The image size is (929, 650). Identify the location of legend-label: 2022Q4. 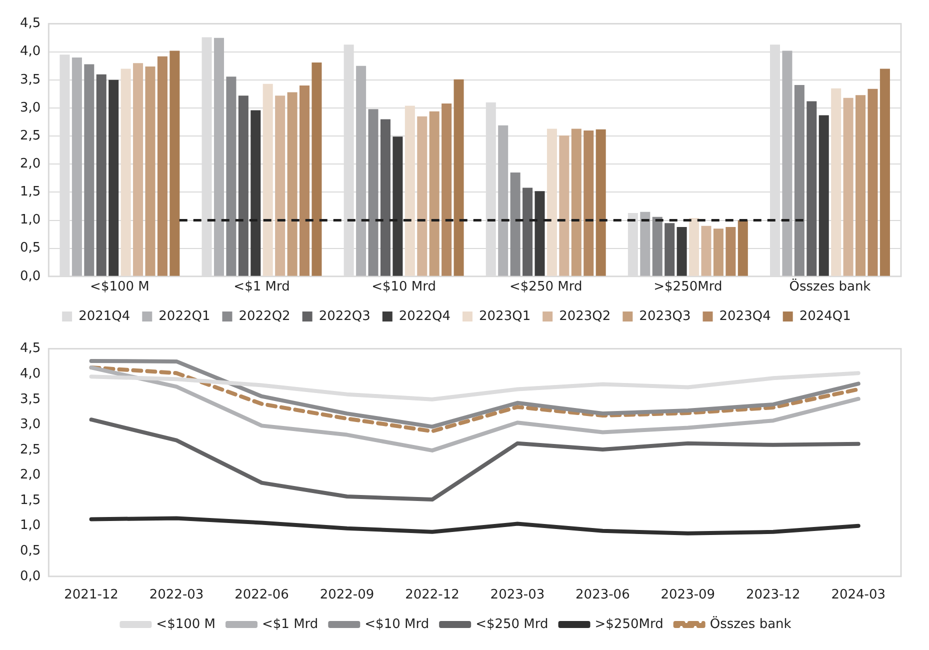
(424, 316).